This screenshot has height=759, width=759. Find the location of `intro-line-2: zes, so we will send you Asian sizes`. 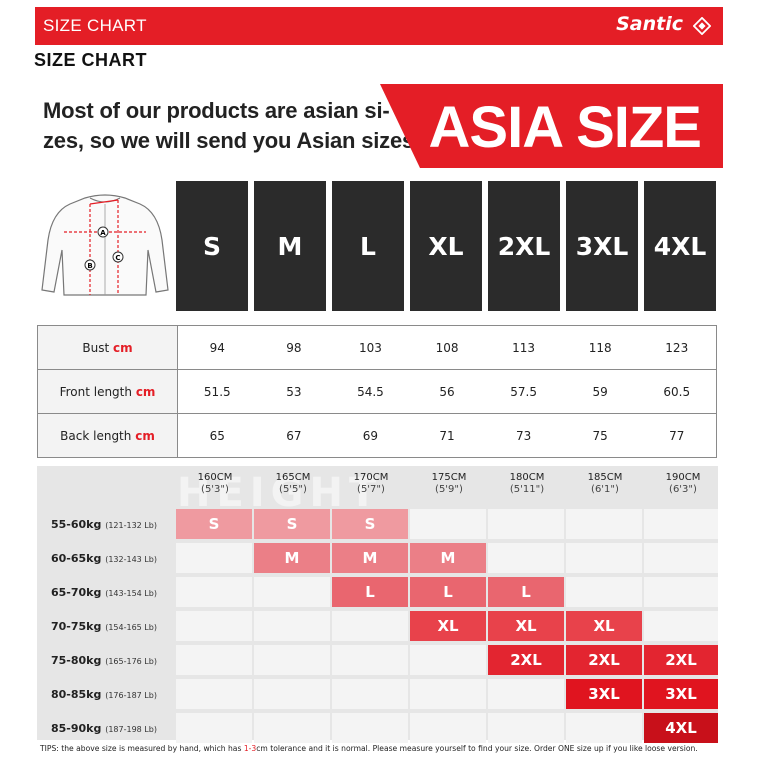

intro-line-2: zes, so we will send you Asian sizes is located at coordinates (229, 140).